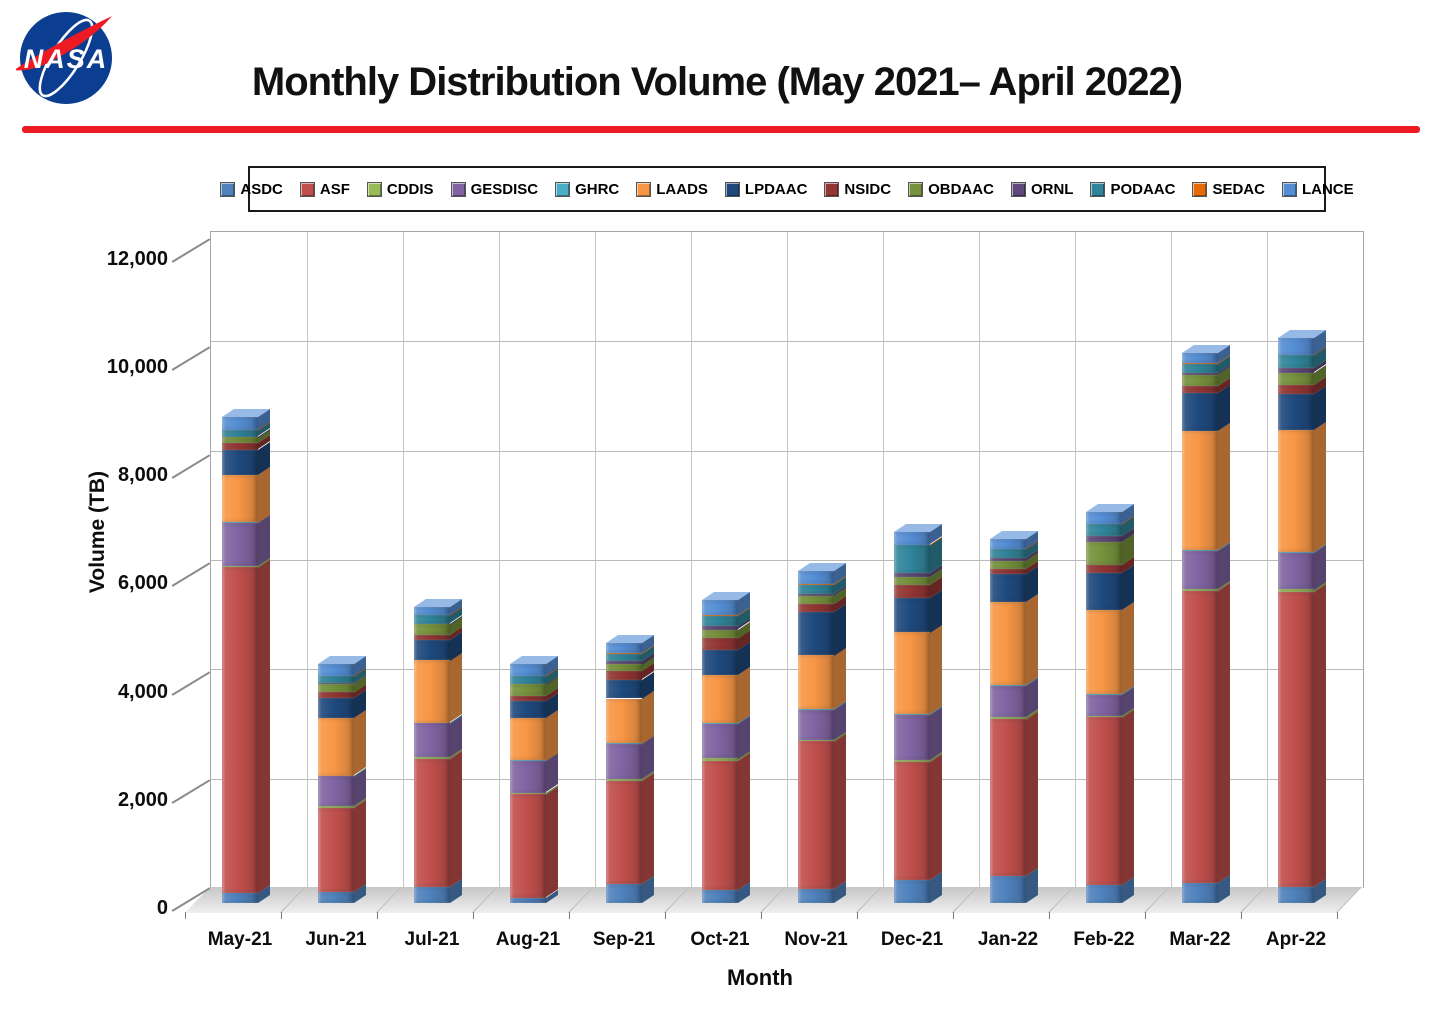 The image size is (1434, 1025). What do you see at coordinates (1289, 189) in the screenshot?
I see `lance-swatch-icon` at bounding box center [1289, 189].